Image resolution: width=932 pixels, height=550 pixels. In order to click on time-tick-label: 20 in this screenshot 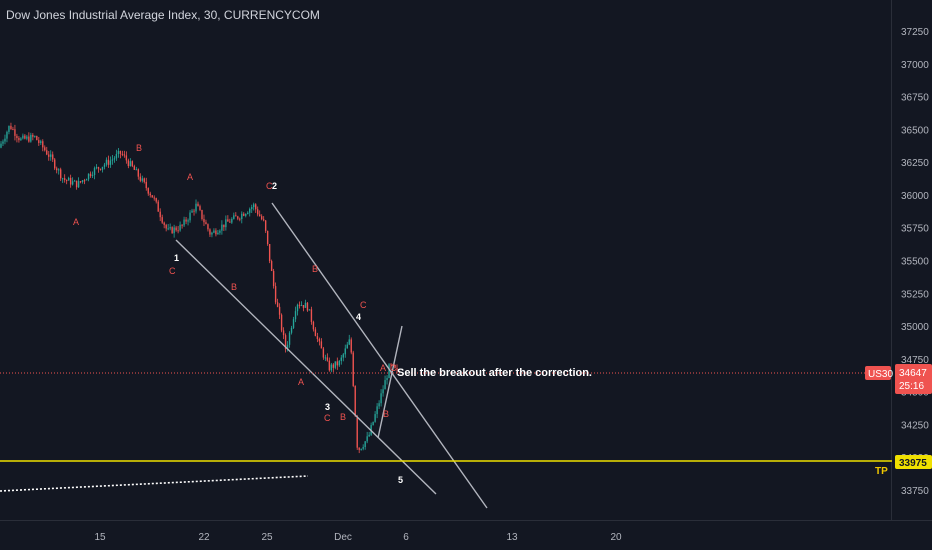, I will do `click(616, 537)`.